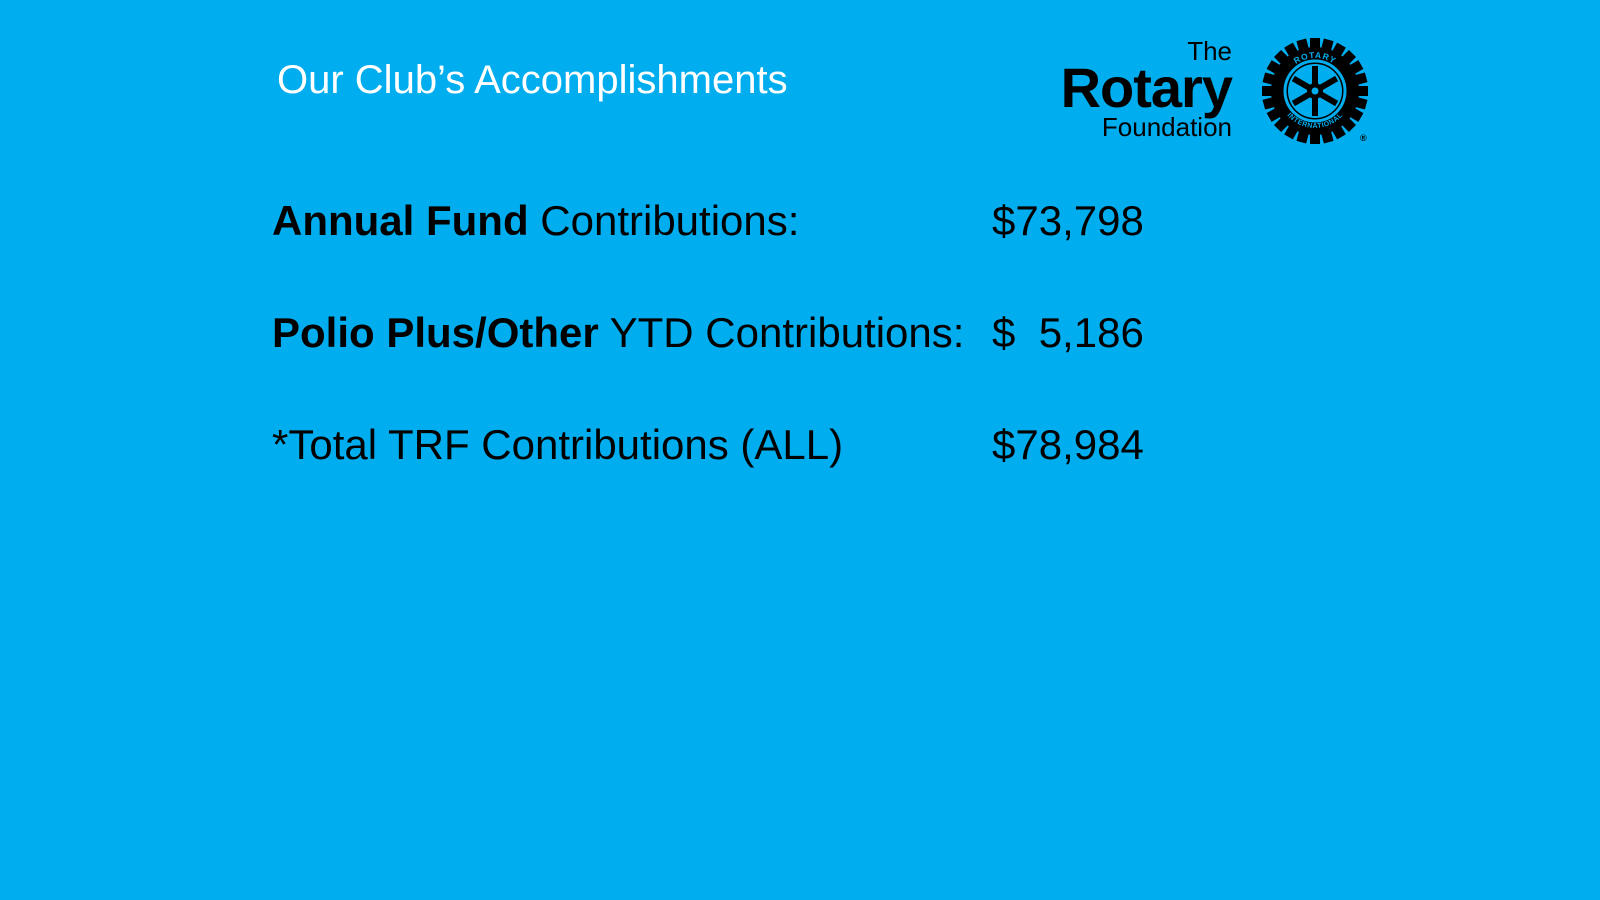 The image size is (1600, 900). I want to click on row-label: Polio Plus/Other YTD Contributions:, so click(618, 333).